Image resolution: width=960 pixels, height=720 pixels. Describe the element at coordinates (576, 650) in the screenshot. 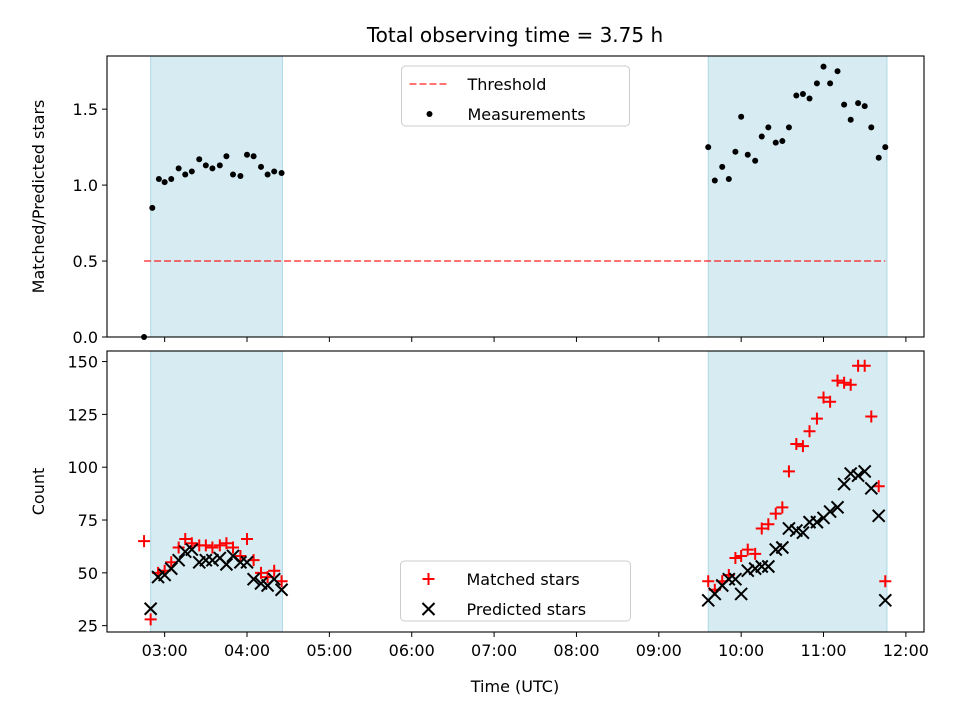

I see `x-tick-label: 08:00` at that location.